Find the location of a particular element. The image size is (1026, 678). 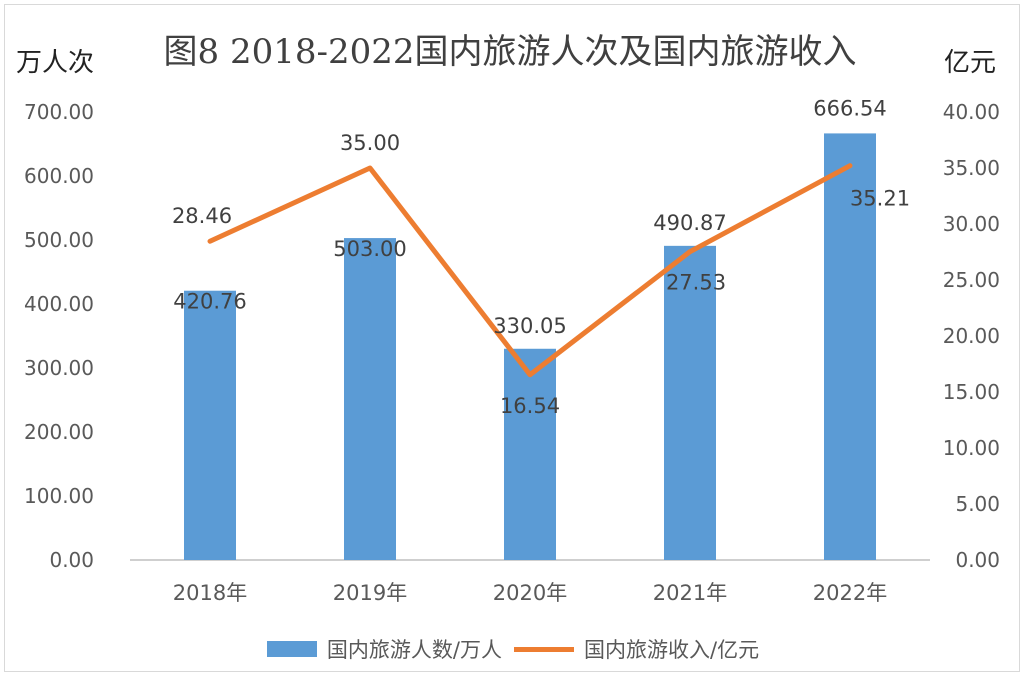

legend-item-bar: 国内旅游人数/万人 is located at coordinates (384, 649).